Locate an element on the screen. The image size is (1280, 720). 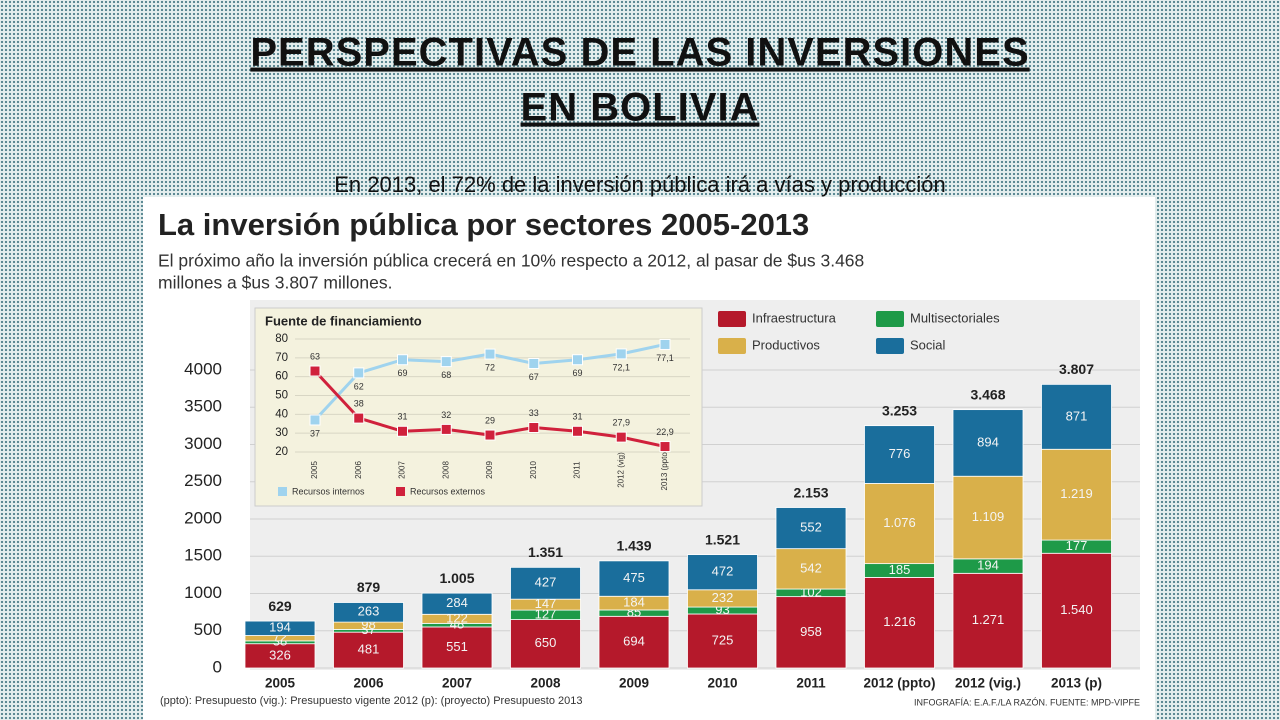
x-tick-label: 2010 is located at coordinates (722, 683).